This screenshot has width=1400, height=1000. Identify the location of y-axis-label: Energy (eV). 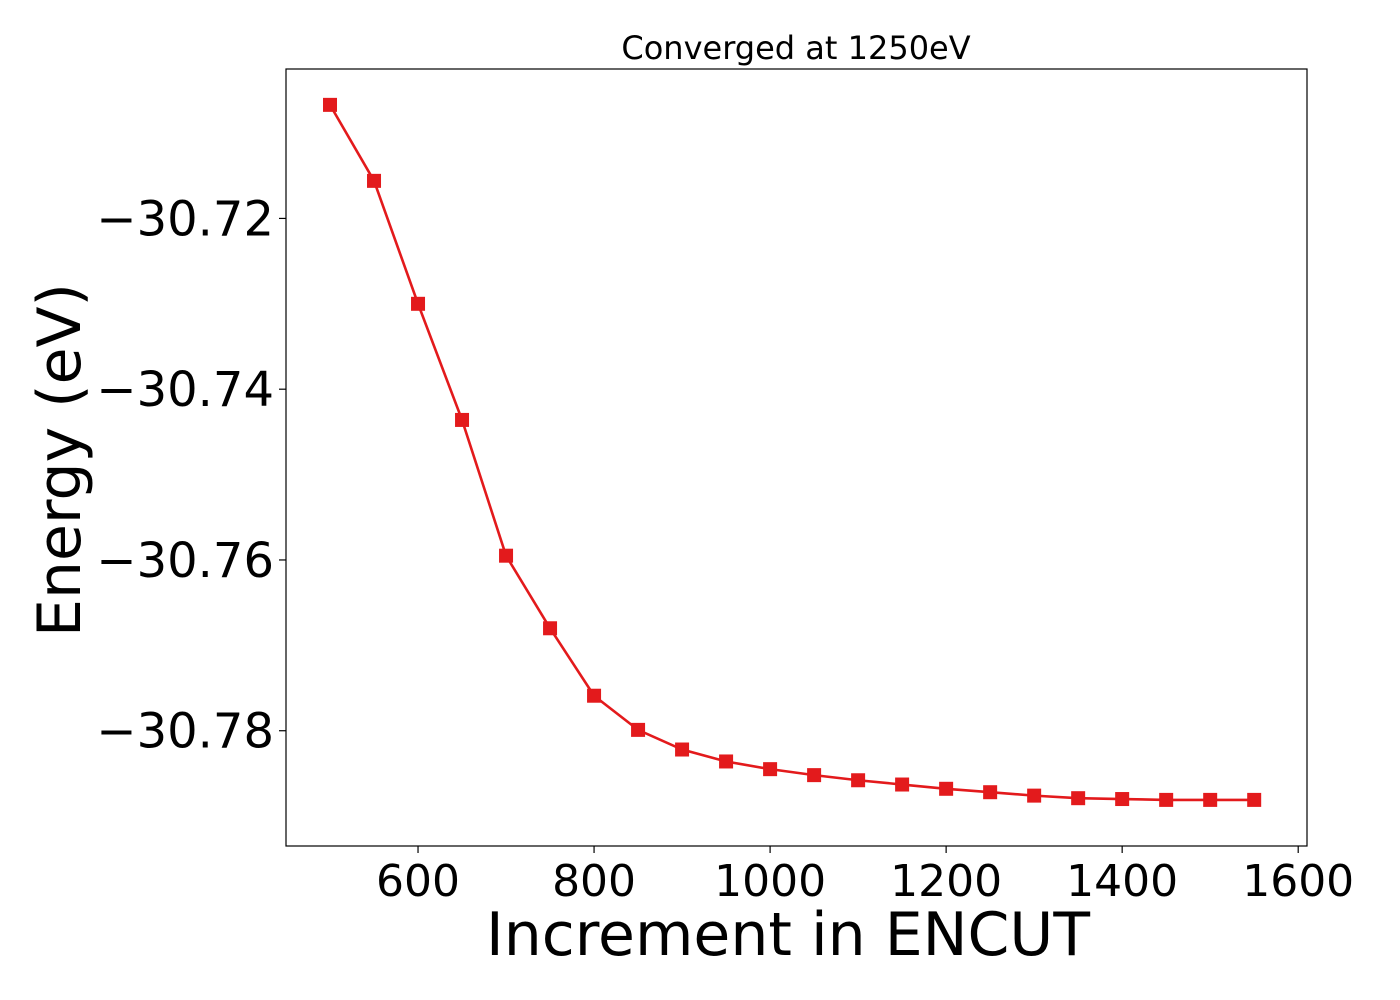
(60, 460).